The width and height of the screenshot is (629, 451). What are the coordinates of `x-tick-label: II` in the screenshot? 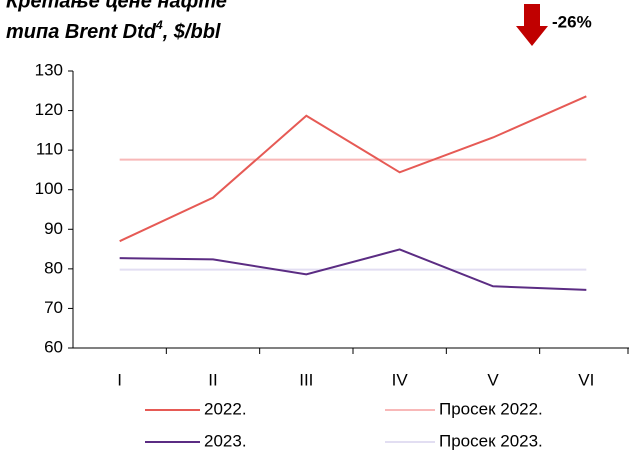 It's located at (212, 379).